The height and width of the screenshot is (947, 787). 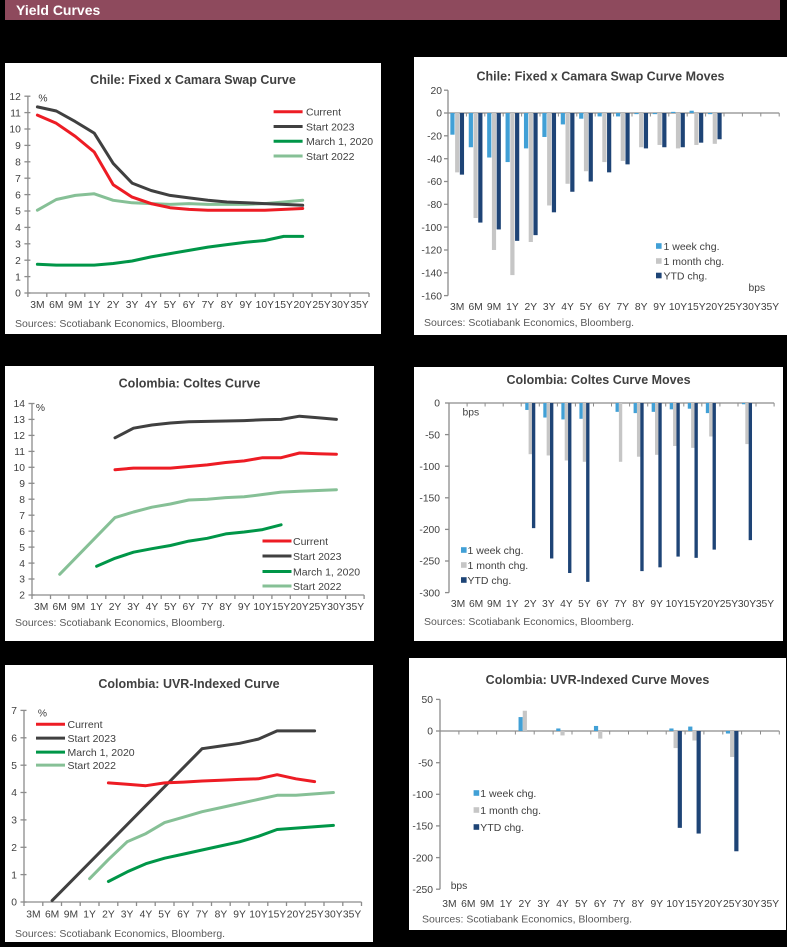 I want to click on svg-text: 3Y, so click(x=543, y=904).